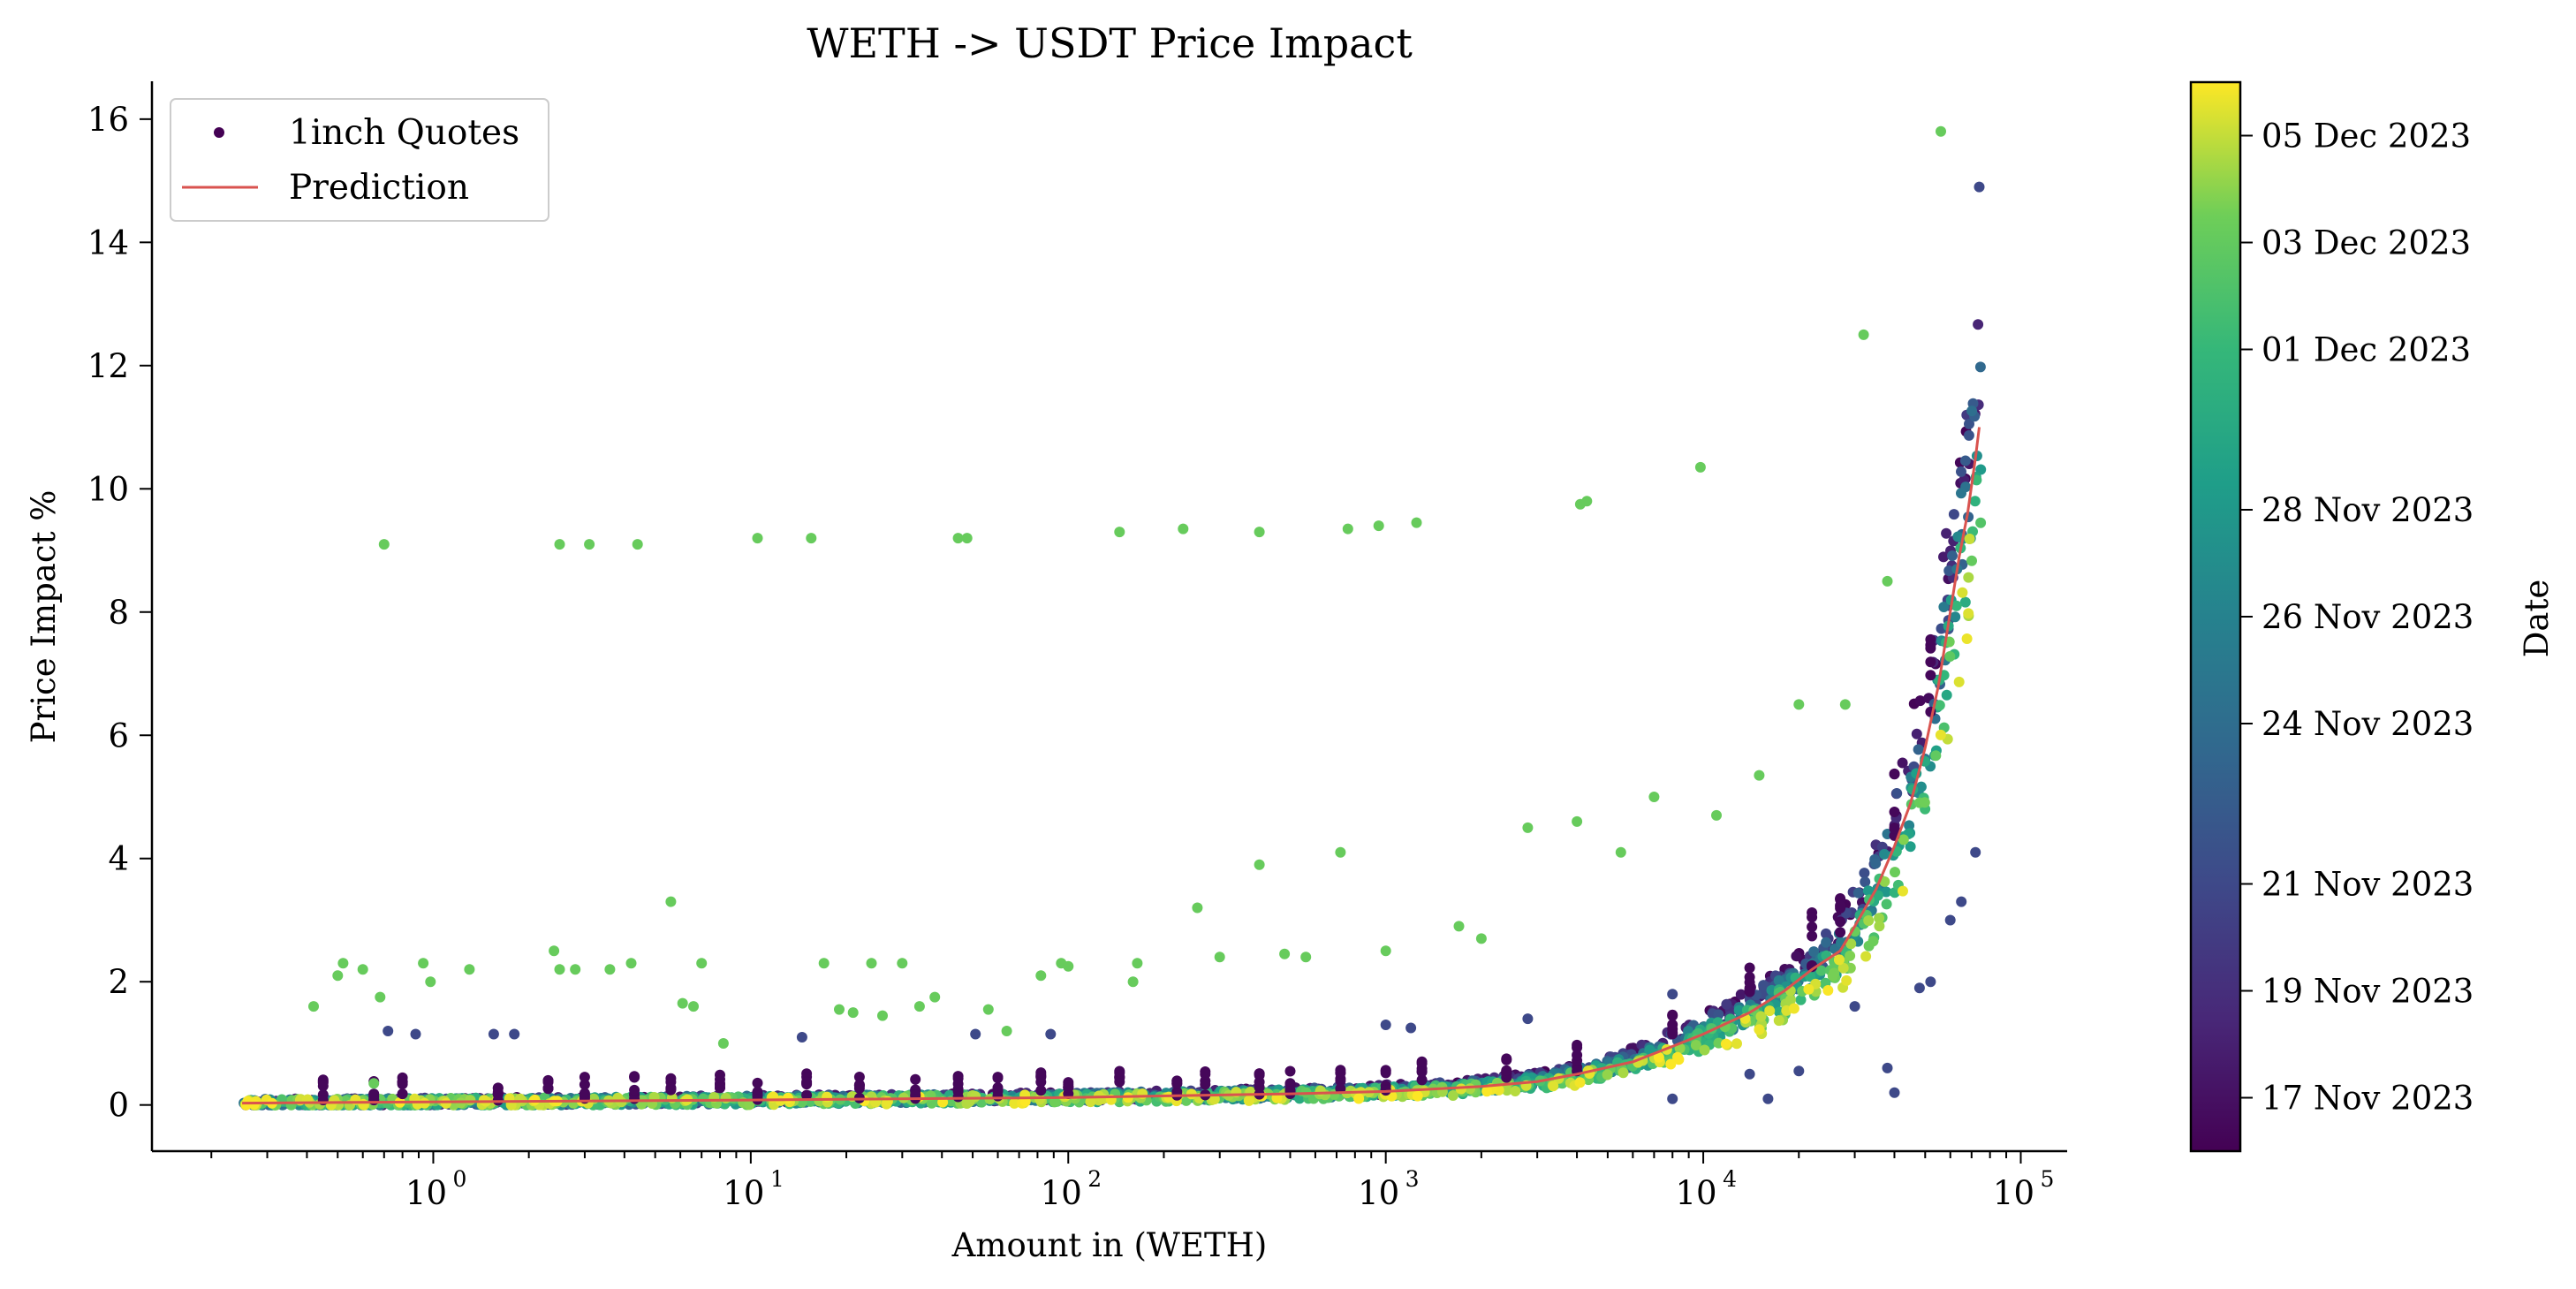 The height and width of the screenshot is (1289, 2576). I want to click on colorbar-gradient, so click(2216, 616).